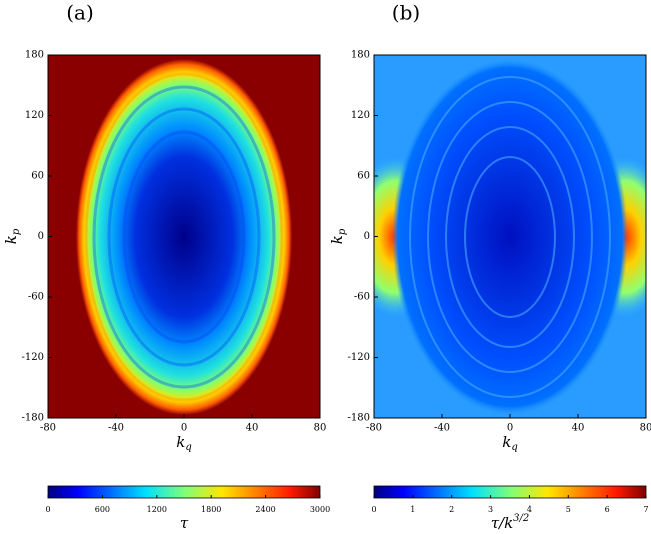 Image resolution: width=651 pixels, height=534 pixels. What do you see at coordinates (568, 509) in the screenshot?
I see `colorbar-tick-label: 5` at bounding box center [568, 509].